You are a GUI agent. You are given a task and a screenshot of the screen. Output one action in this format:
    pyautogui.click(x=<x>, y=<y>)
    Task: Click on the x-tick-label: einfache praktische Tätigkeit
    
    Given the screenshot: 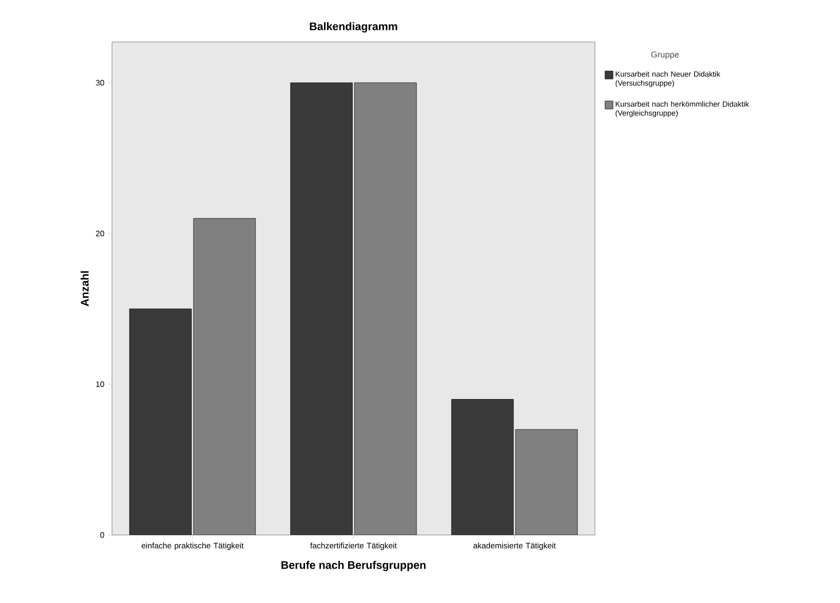 What is the action you would take?
    pyautogui.click(x=193, y=546)
    